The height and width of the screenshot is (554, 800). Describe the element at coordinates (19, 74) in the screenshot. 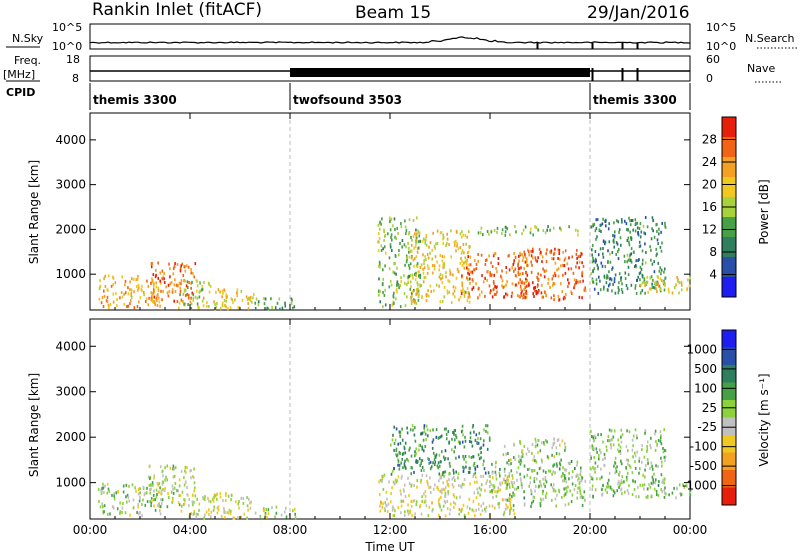

I see `freq-unit: [MHz]` at that location.